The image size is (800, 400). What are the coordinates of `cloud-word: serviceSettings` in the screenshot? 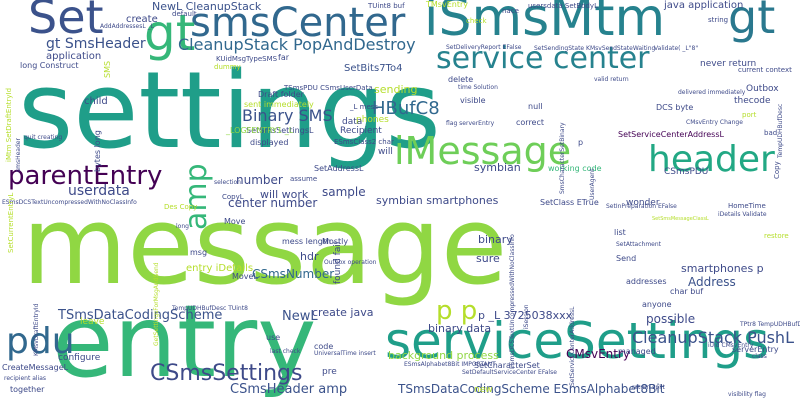 It's located at (577, 341).